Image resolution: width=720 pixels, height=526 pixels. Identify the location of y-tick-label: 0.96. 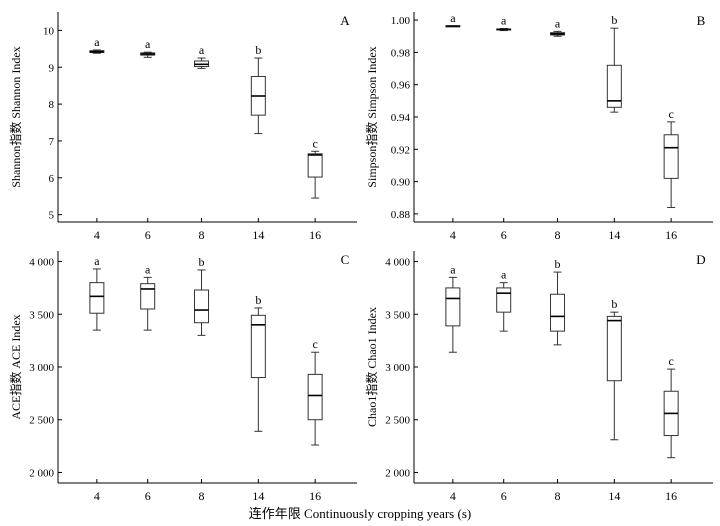
(401, 86).